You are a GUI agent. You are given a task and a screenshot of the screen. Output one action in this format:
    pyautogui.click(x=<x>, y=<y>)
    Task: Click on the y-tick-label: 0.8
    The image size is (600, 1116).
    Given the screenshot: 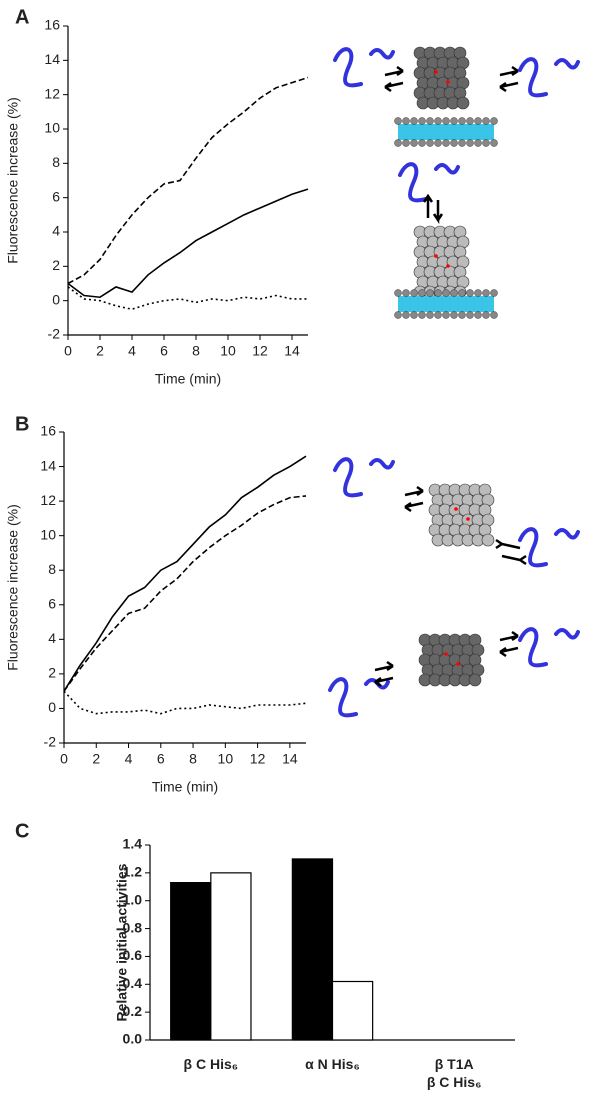 What is the action you would take?
    pyautogui.click(x=133, y=927)
    